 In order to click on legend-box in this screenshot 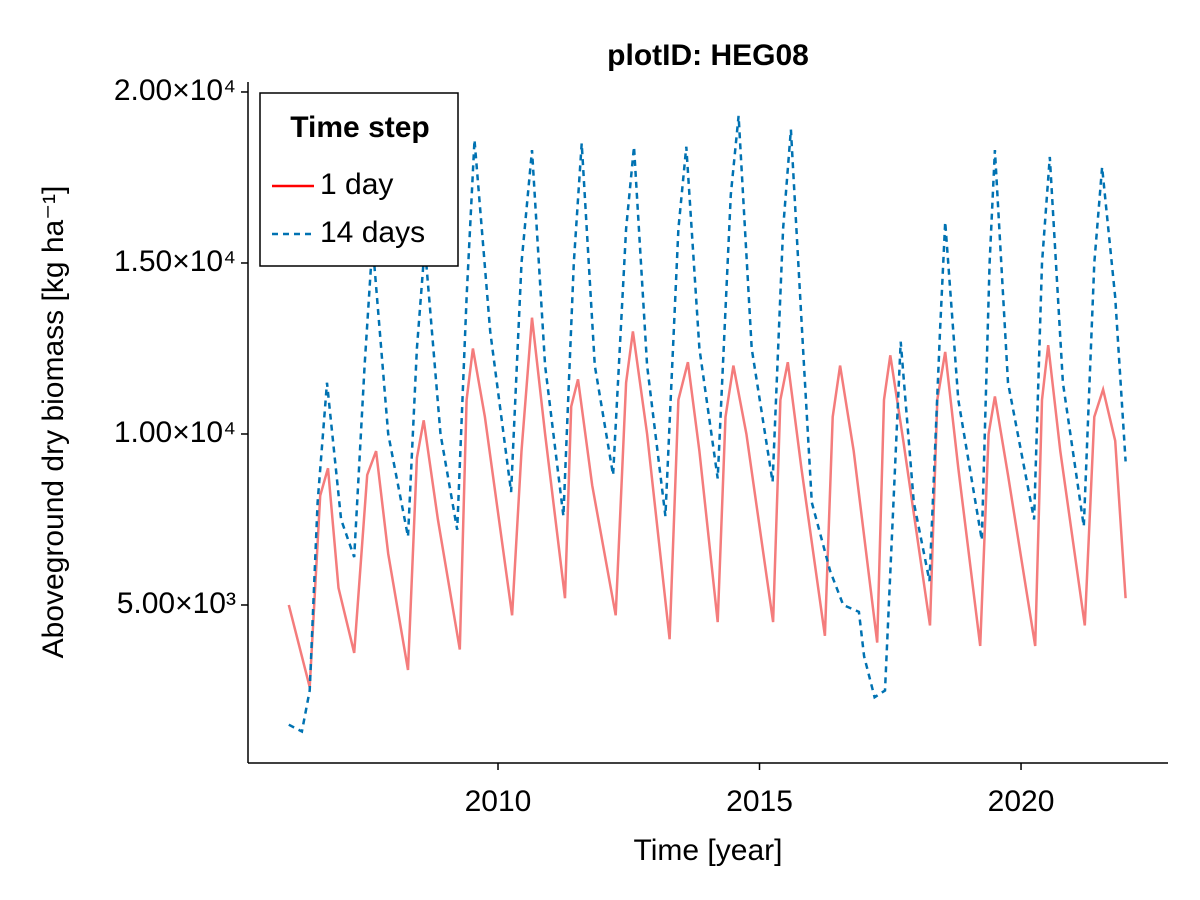, I will do `click(359, 179)`.